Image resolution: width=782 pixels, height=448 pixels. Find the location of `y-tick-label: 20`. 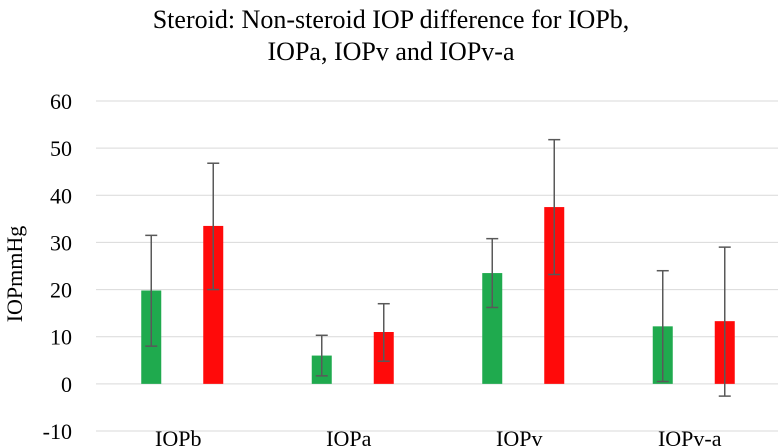

y-tick-label: 20 is located at coordinates (61, 290).